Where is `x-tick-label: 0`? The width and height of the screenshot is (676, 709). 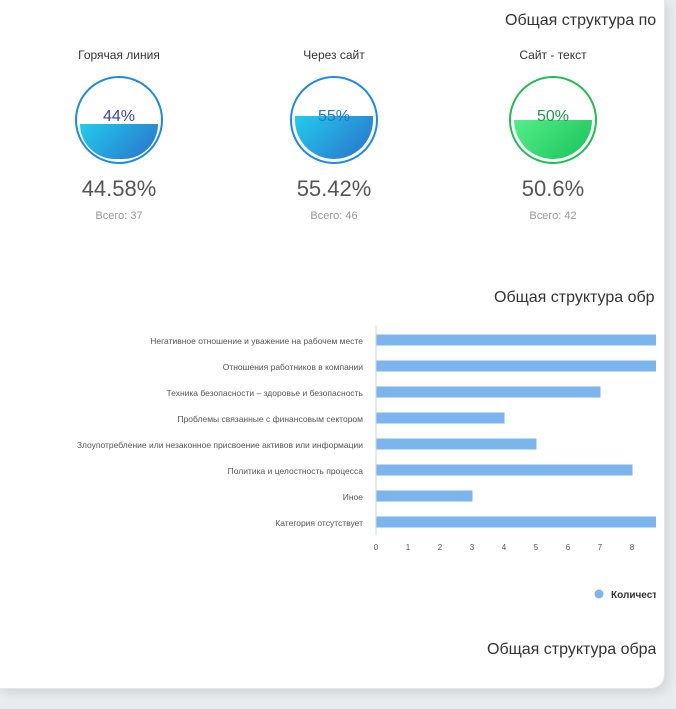 x-tick-label: 0 is located at coordinates (376, 547).